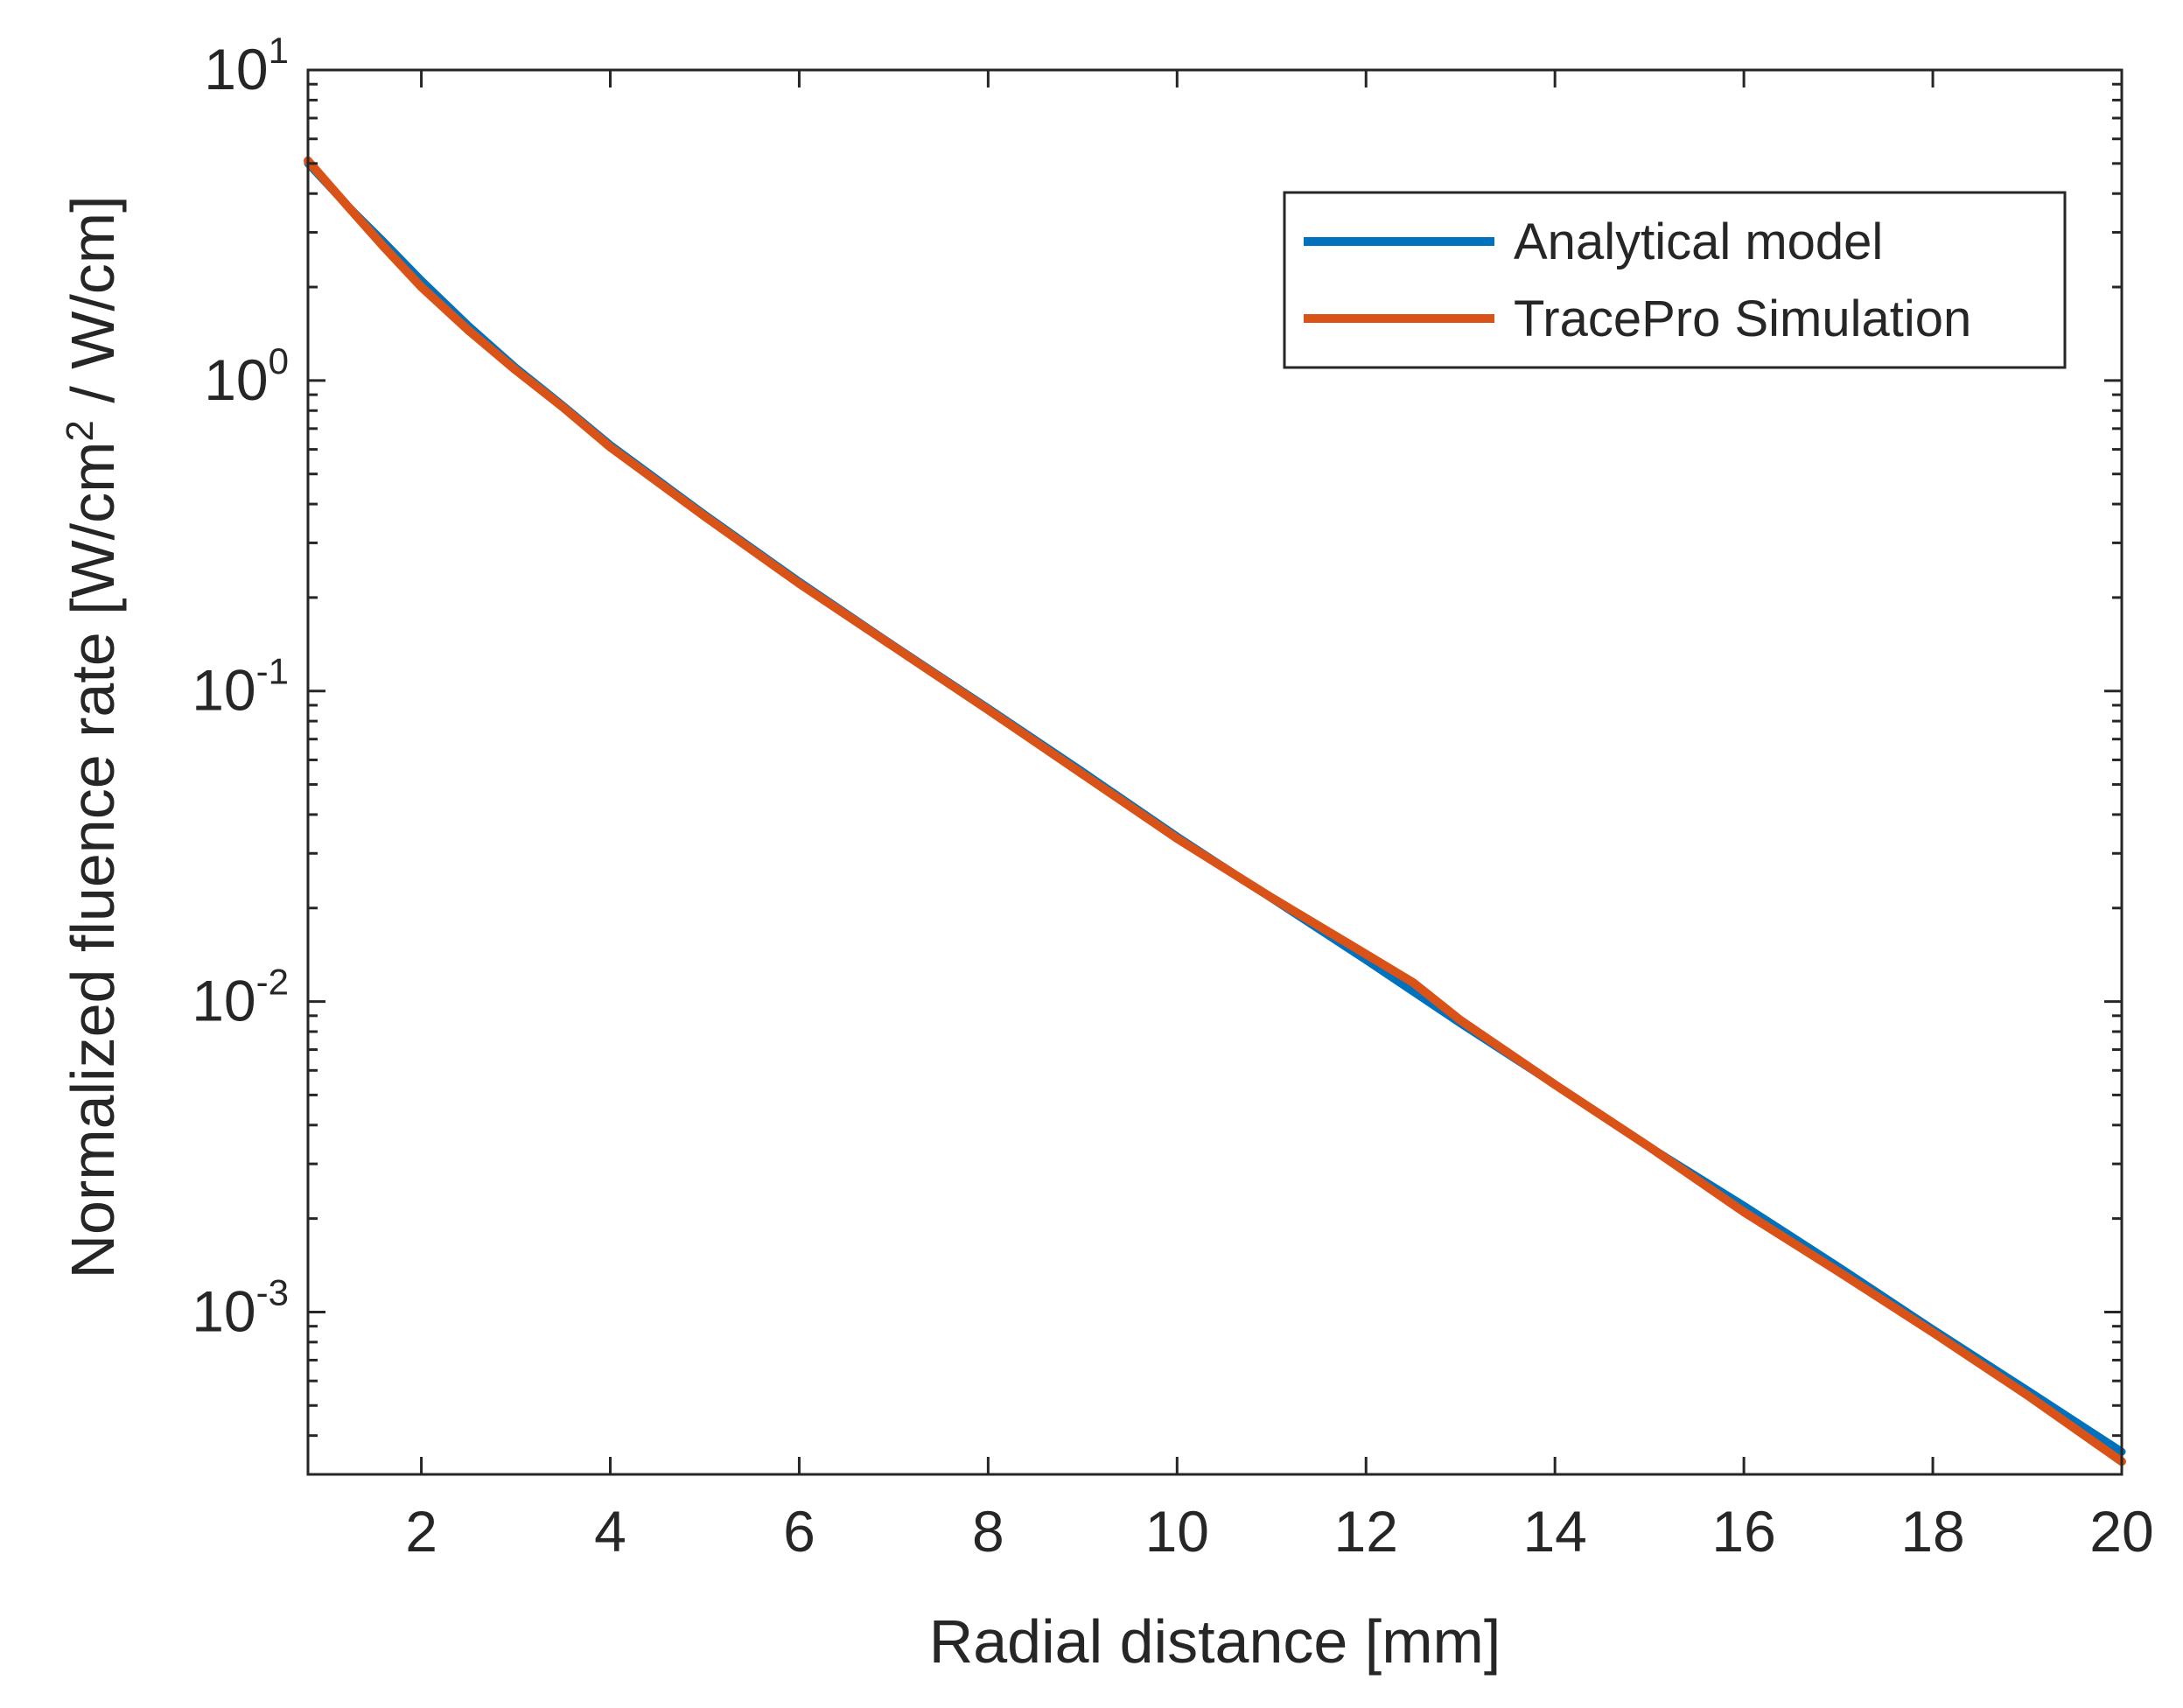  I want to click on y-tick-label-text: 10⁻¹, so click(240, 687).